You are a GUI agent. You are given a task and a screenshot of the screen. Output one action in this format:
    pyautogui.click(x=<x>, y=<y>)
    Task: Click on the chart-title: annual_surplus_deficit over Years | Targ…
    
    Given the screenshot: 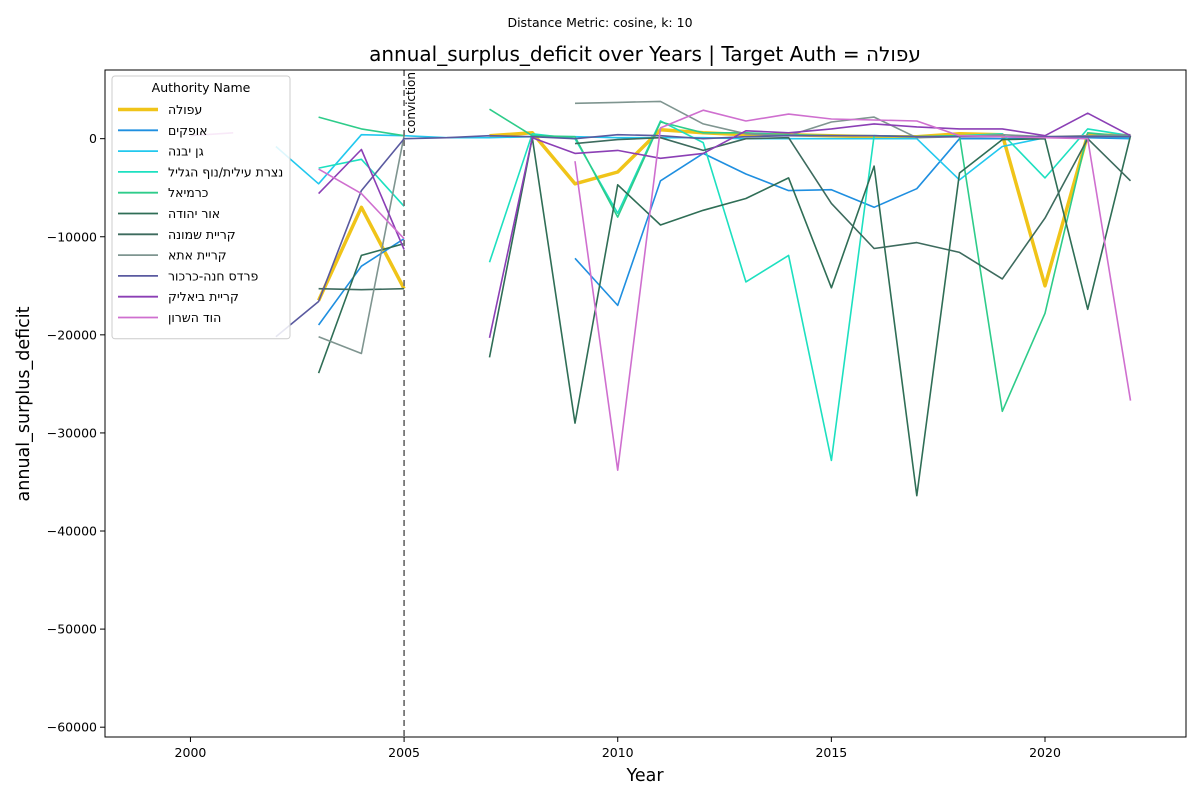 What is the action you would take?
    pyautogui.click(x=645, y=54)
    